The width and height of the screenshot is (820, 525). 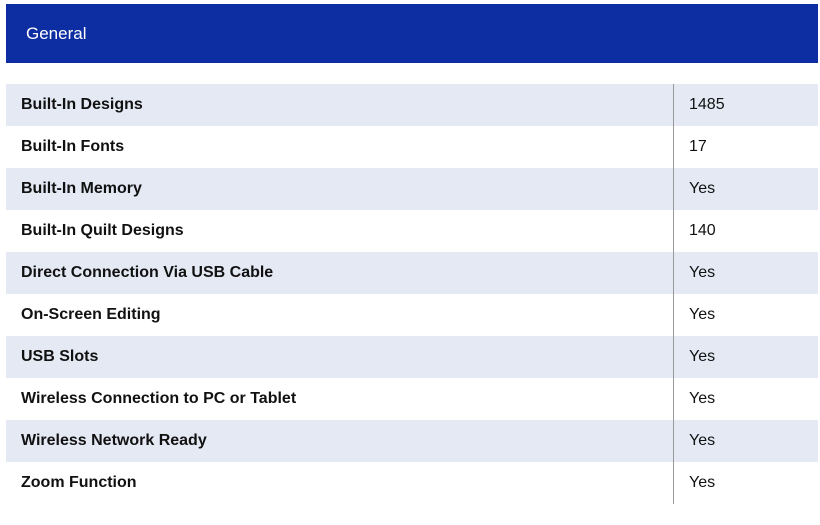 What do you see at coordinates (340, 273) in the screenshot?
I see `spec-label: Direct Connection Via USB Cable` at bounding box center [340, 273].